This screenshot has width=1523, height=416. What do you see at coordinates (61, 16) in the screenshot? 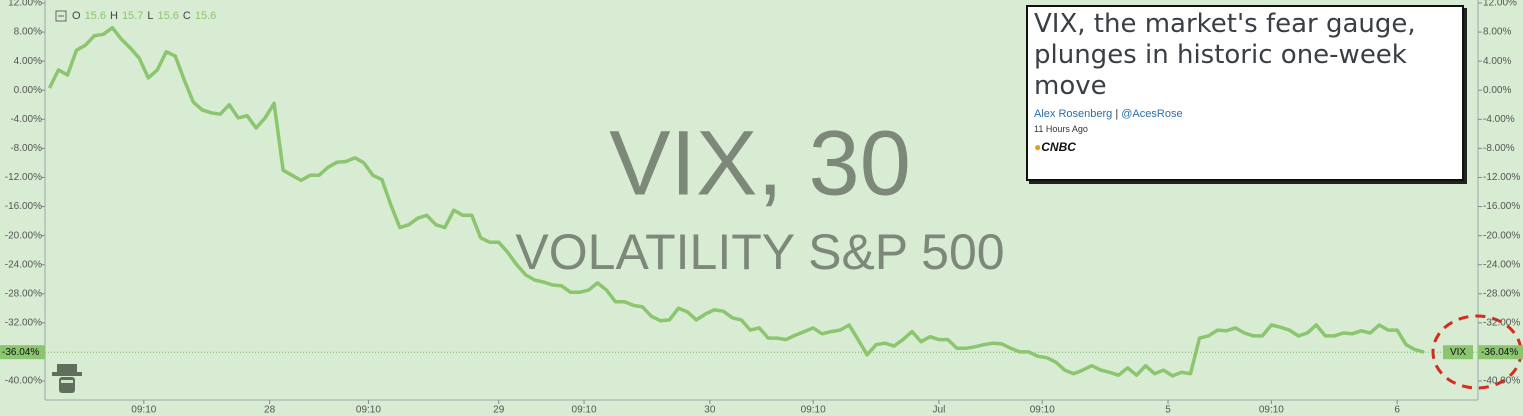
I see `legend-toggle` at bounding box center [61, 16].